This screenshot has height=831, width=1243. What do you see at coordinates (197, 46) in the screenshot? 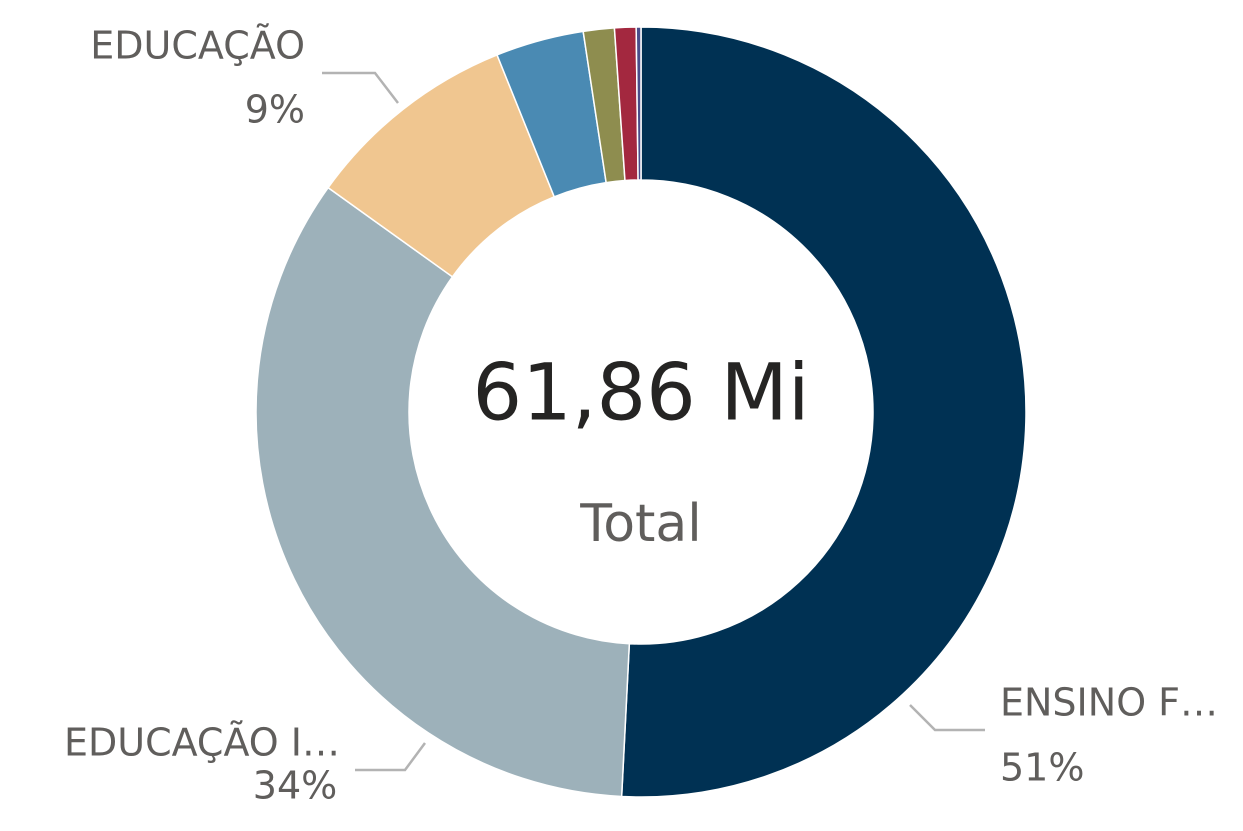
I see `slice-label: EDUCAÇÃO` at bounding box center [197, 46].